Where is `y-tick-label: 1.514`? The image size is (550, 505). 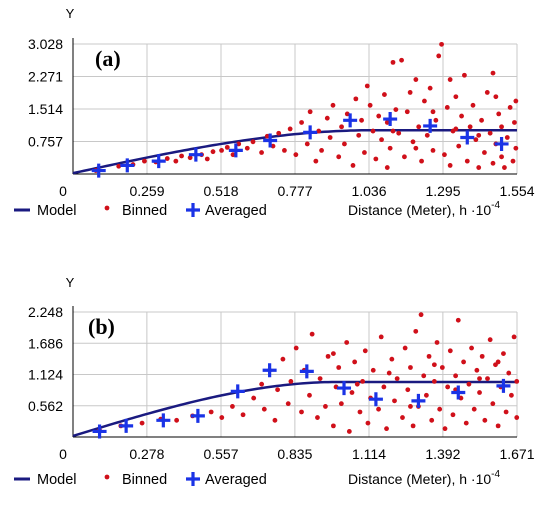 y-tick-label: 1.514 is located at coordinates (45, 109).